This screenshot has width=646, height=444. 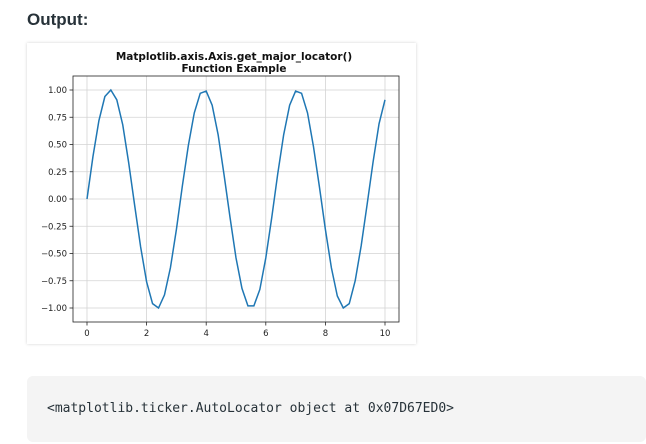 I want to click on y-tick-label: 0.25, so click(x=57, y=173).